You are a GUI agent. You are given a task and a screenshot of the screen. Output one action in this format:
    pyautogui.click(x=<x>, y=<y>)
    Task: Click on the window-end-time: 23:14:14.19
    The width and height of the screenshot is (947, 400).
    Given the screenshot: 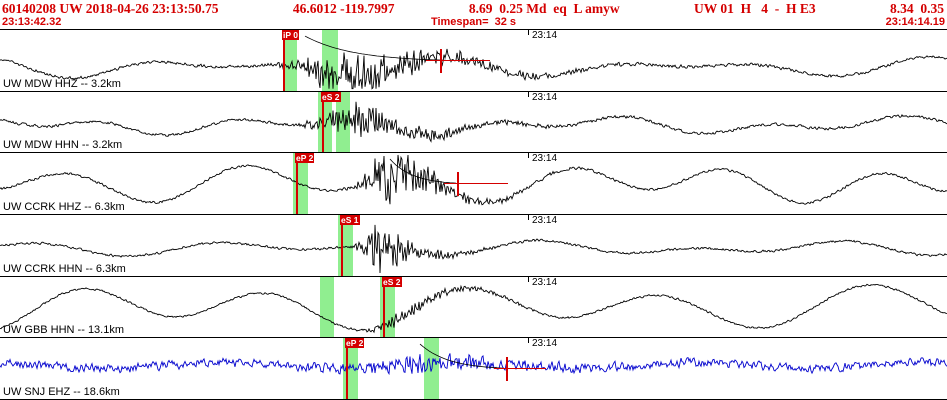 What is the action you would take?
    pyautogui.click(x=915, y=22)
    